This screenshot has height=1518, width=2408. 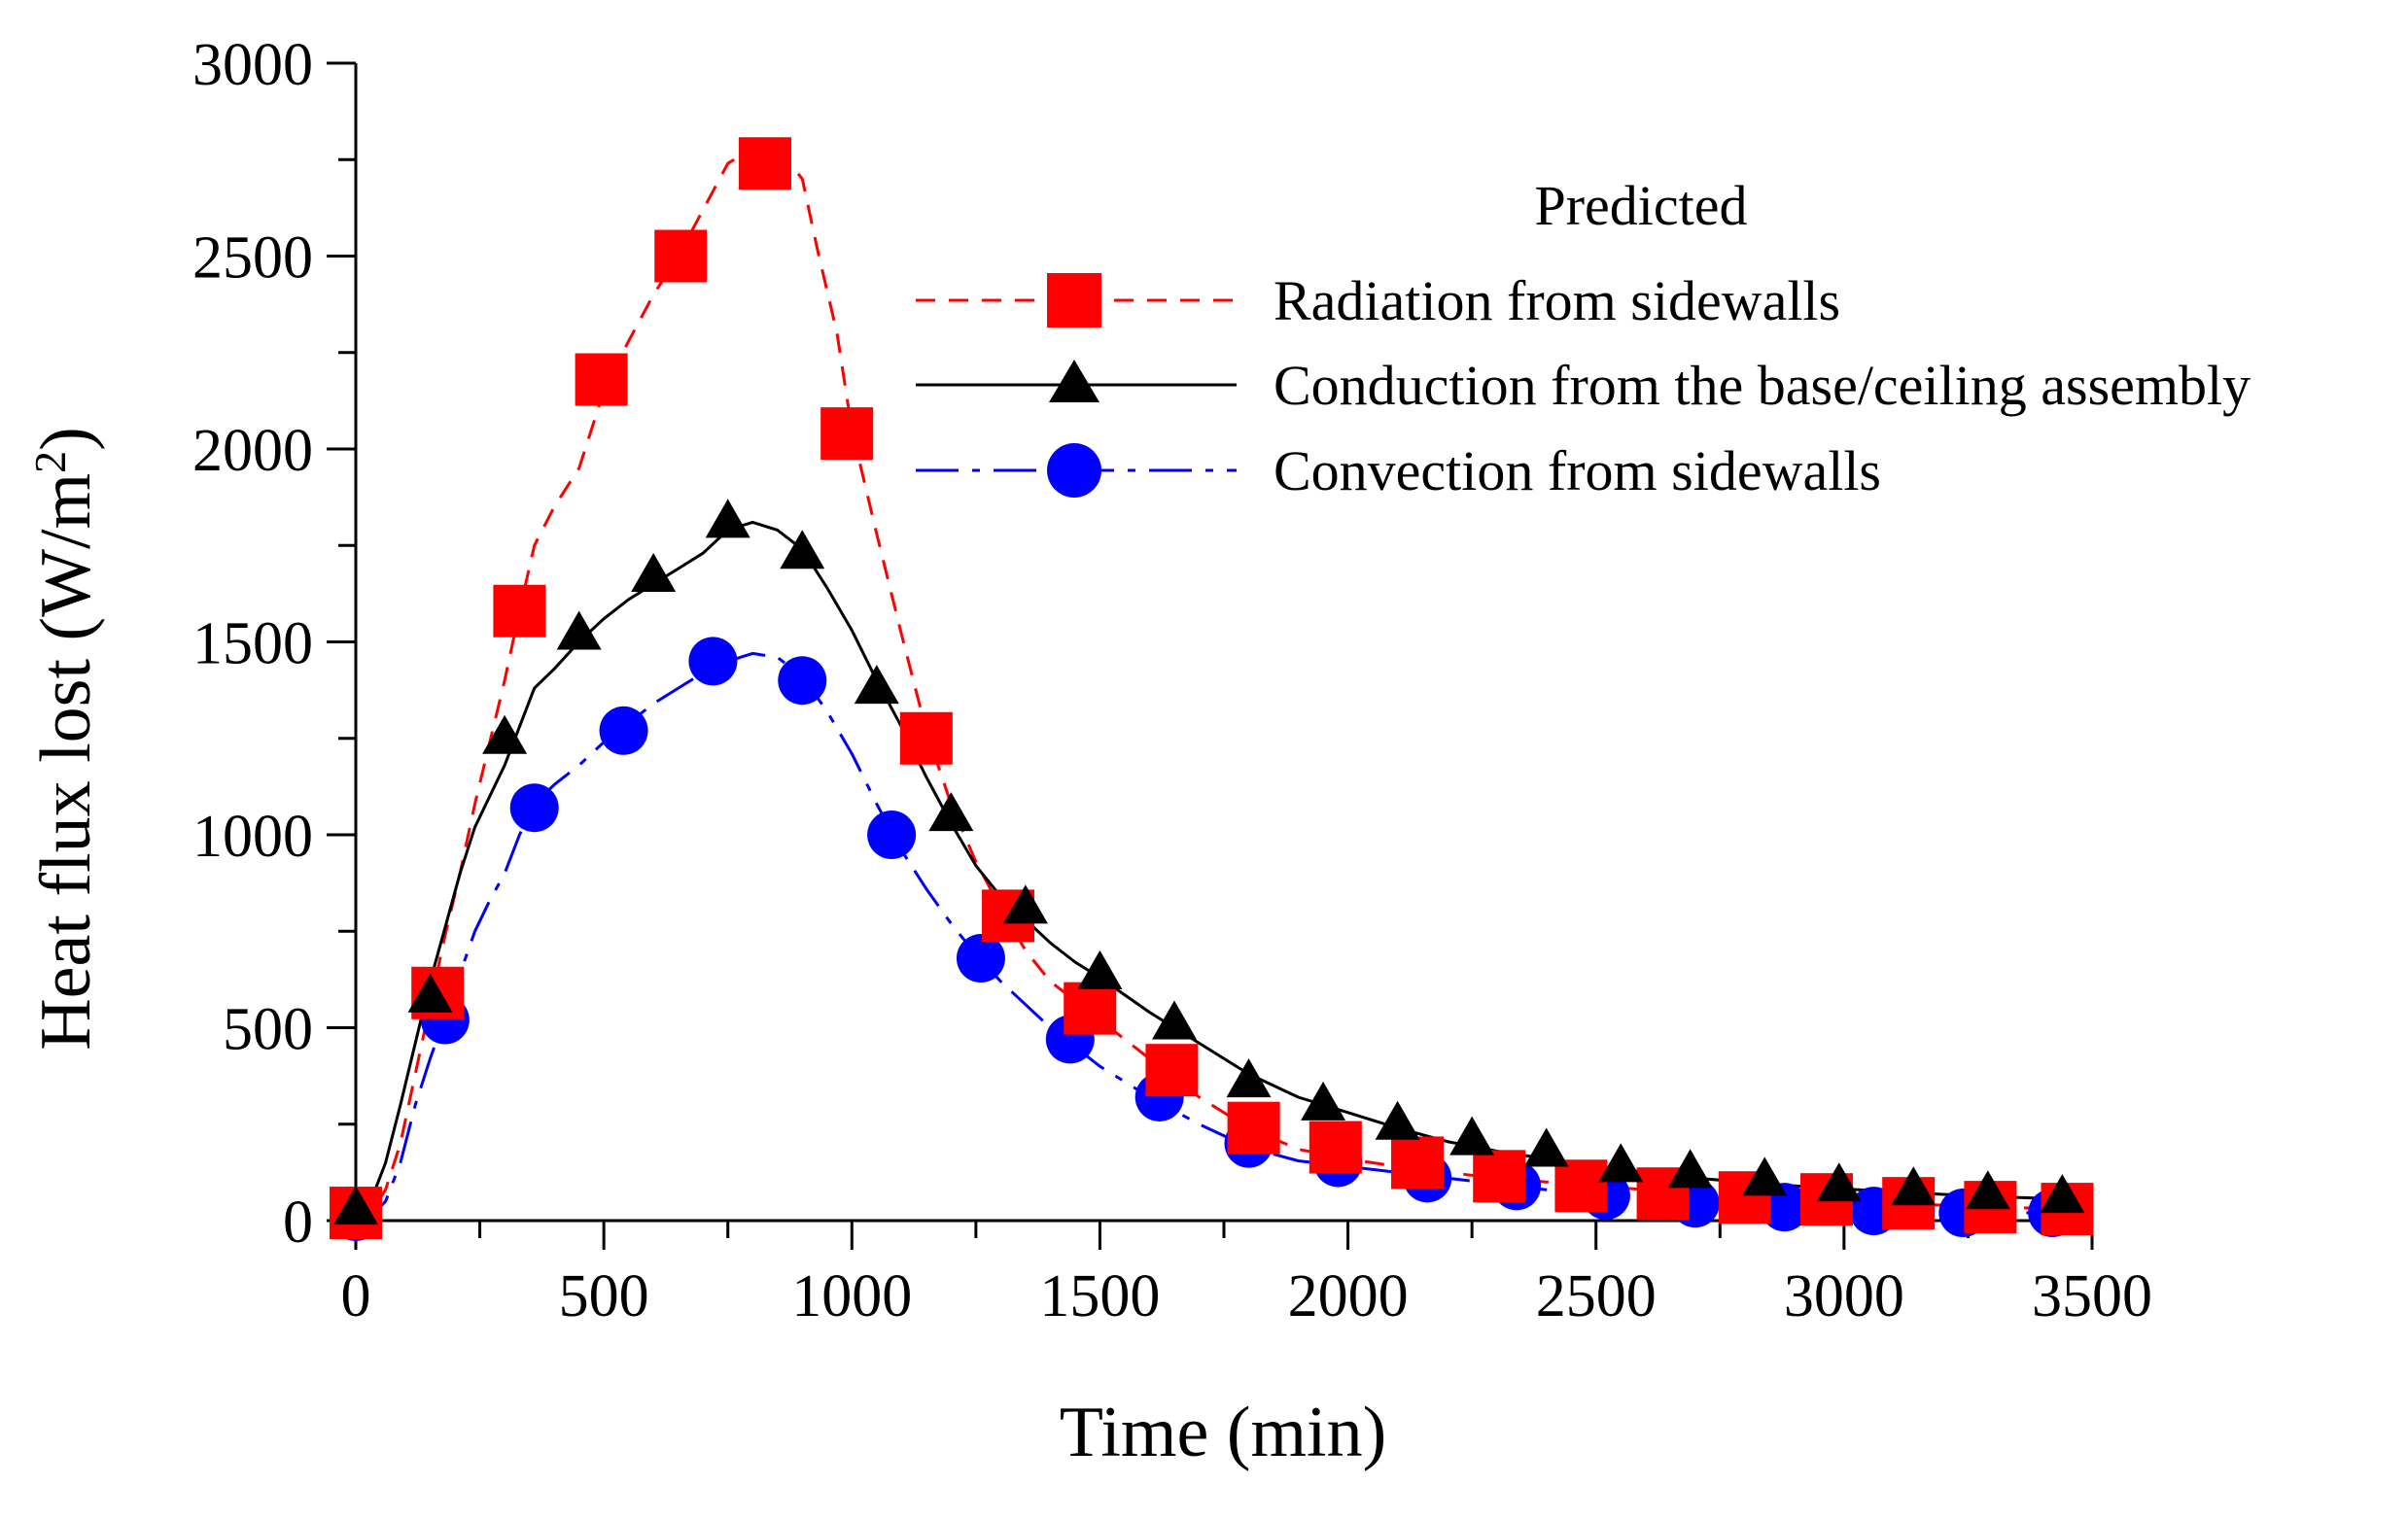 I want to click on y-axis-title-close: ), so click(x=66, y=439).